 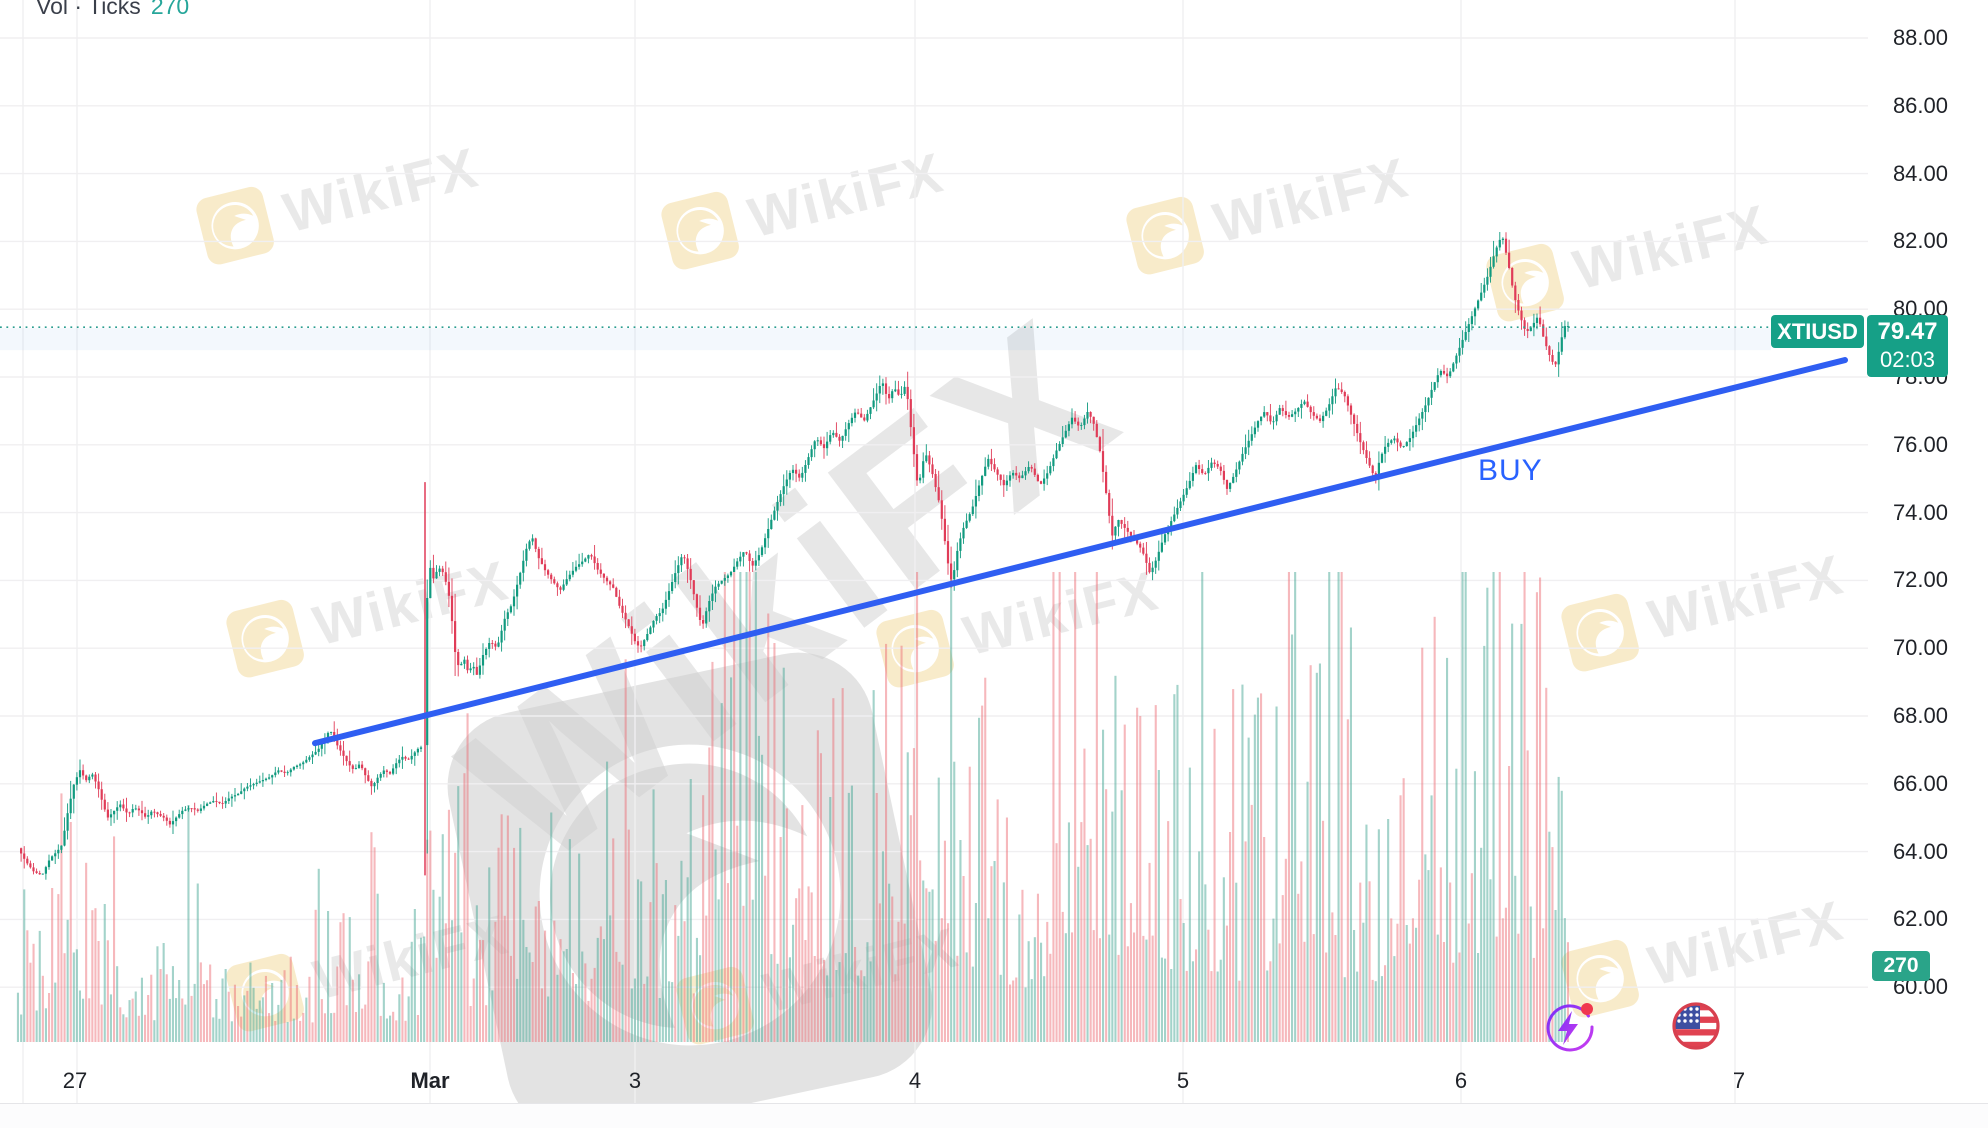 What do you see at coordinates (1920, 173) in the screenshot?
I see `price-axis-label: 84.00` at bounding box center [1920, 173].